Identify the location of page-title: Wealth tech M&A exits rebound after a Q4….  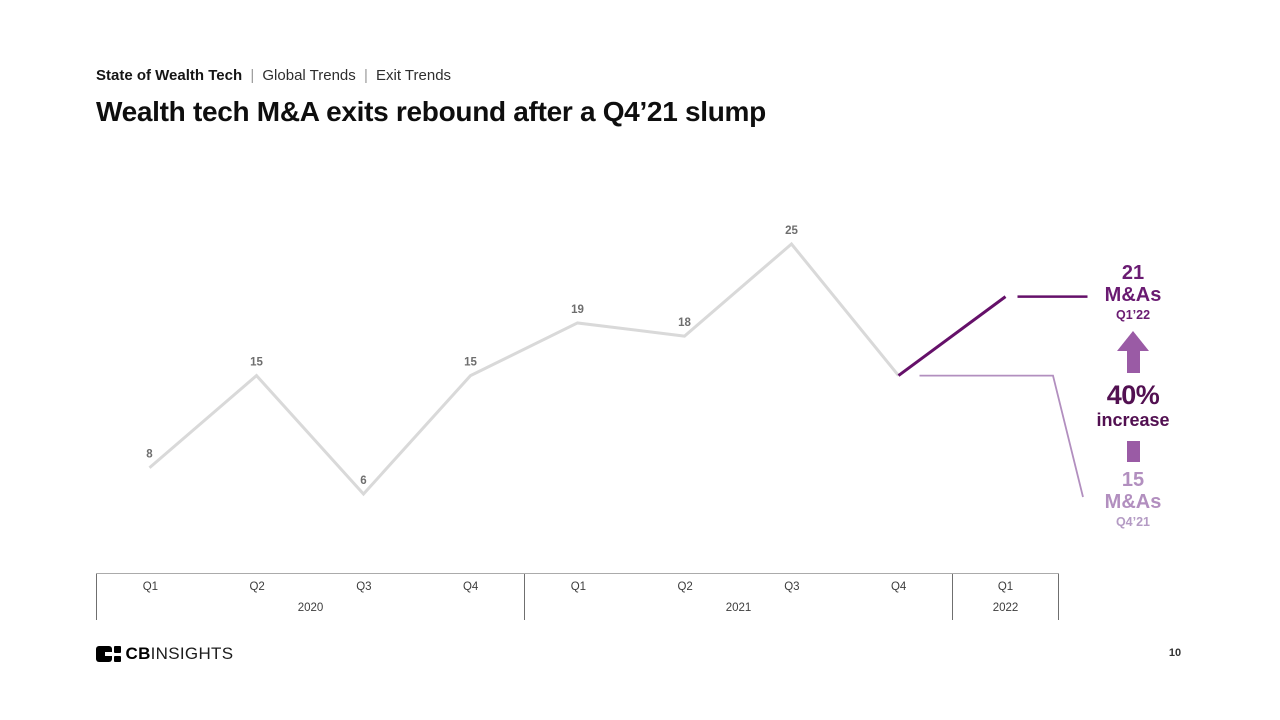
(431, 111).